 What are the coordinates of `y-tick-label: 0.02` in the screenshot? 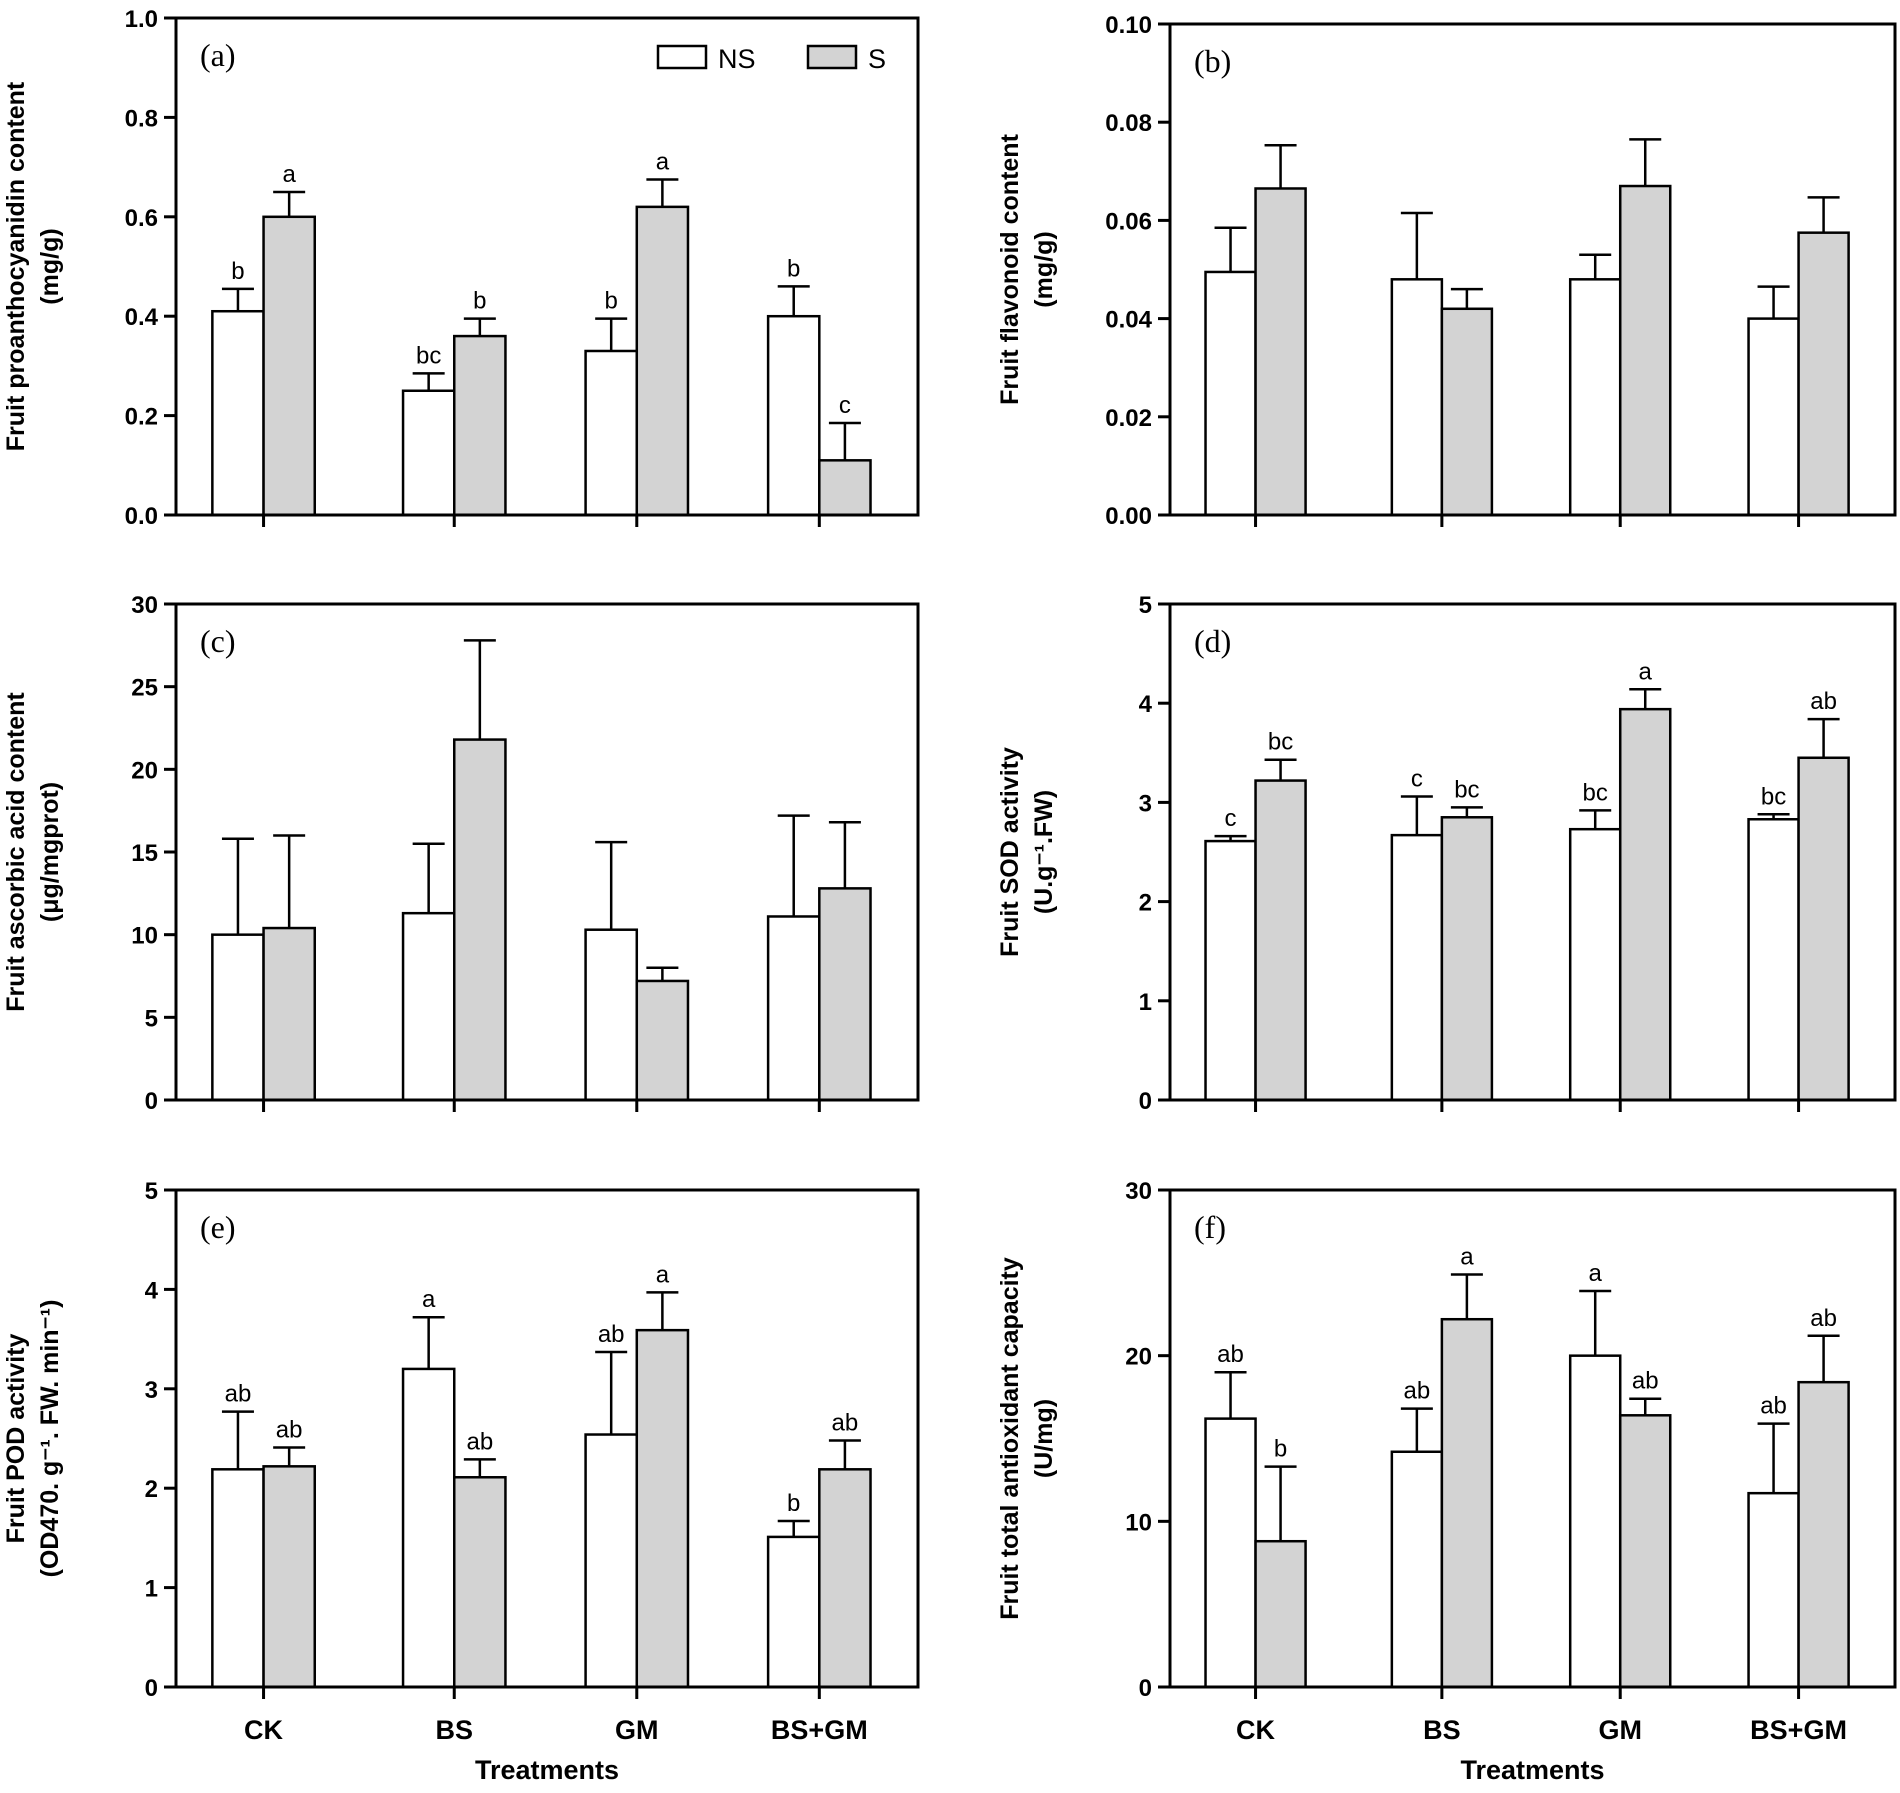 It's located at (1128, 418).